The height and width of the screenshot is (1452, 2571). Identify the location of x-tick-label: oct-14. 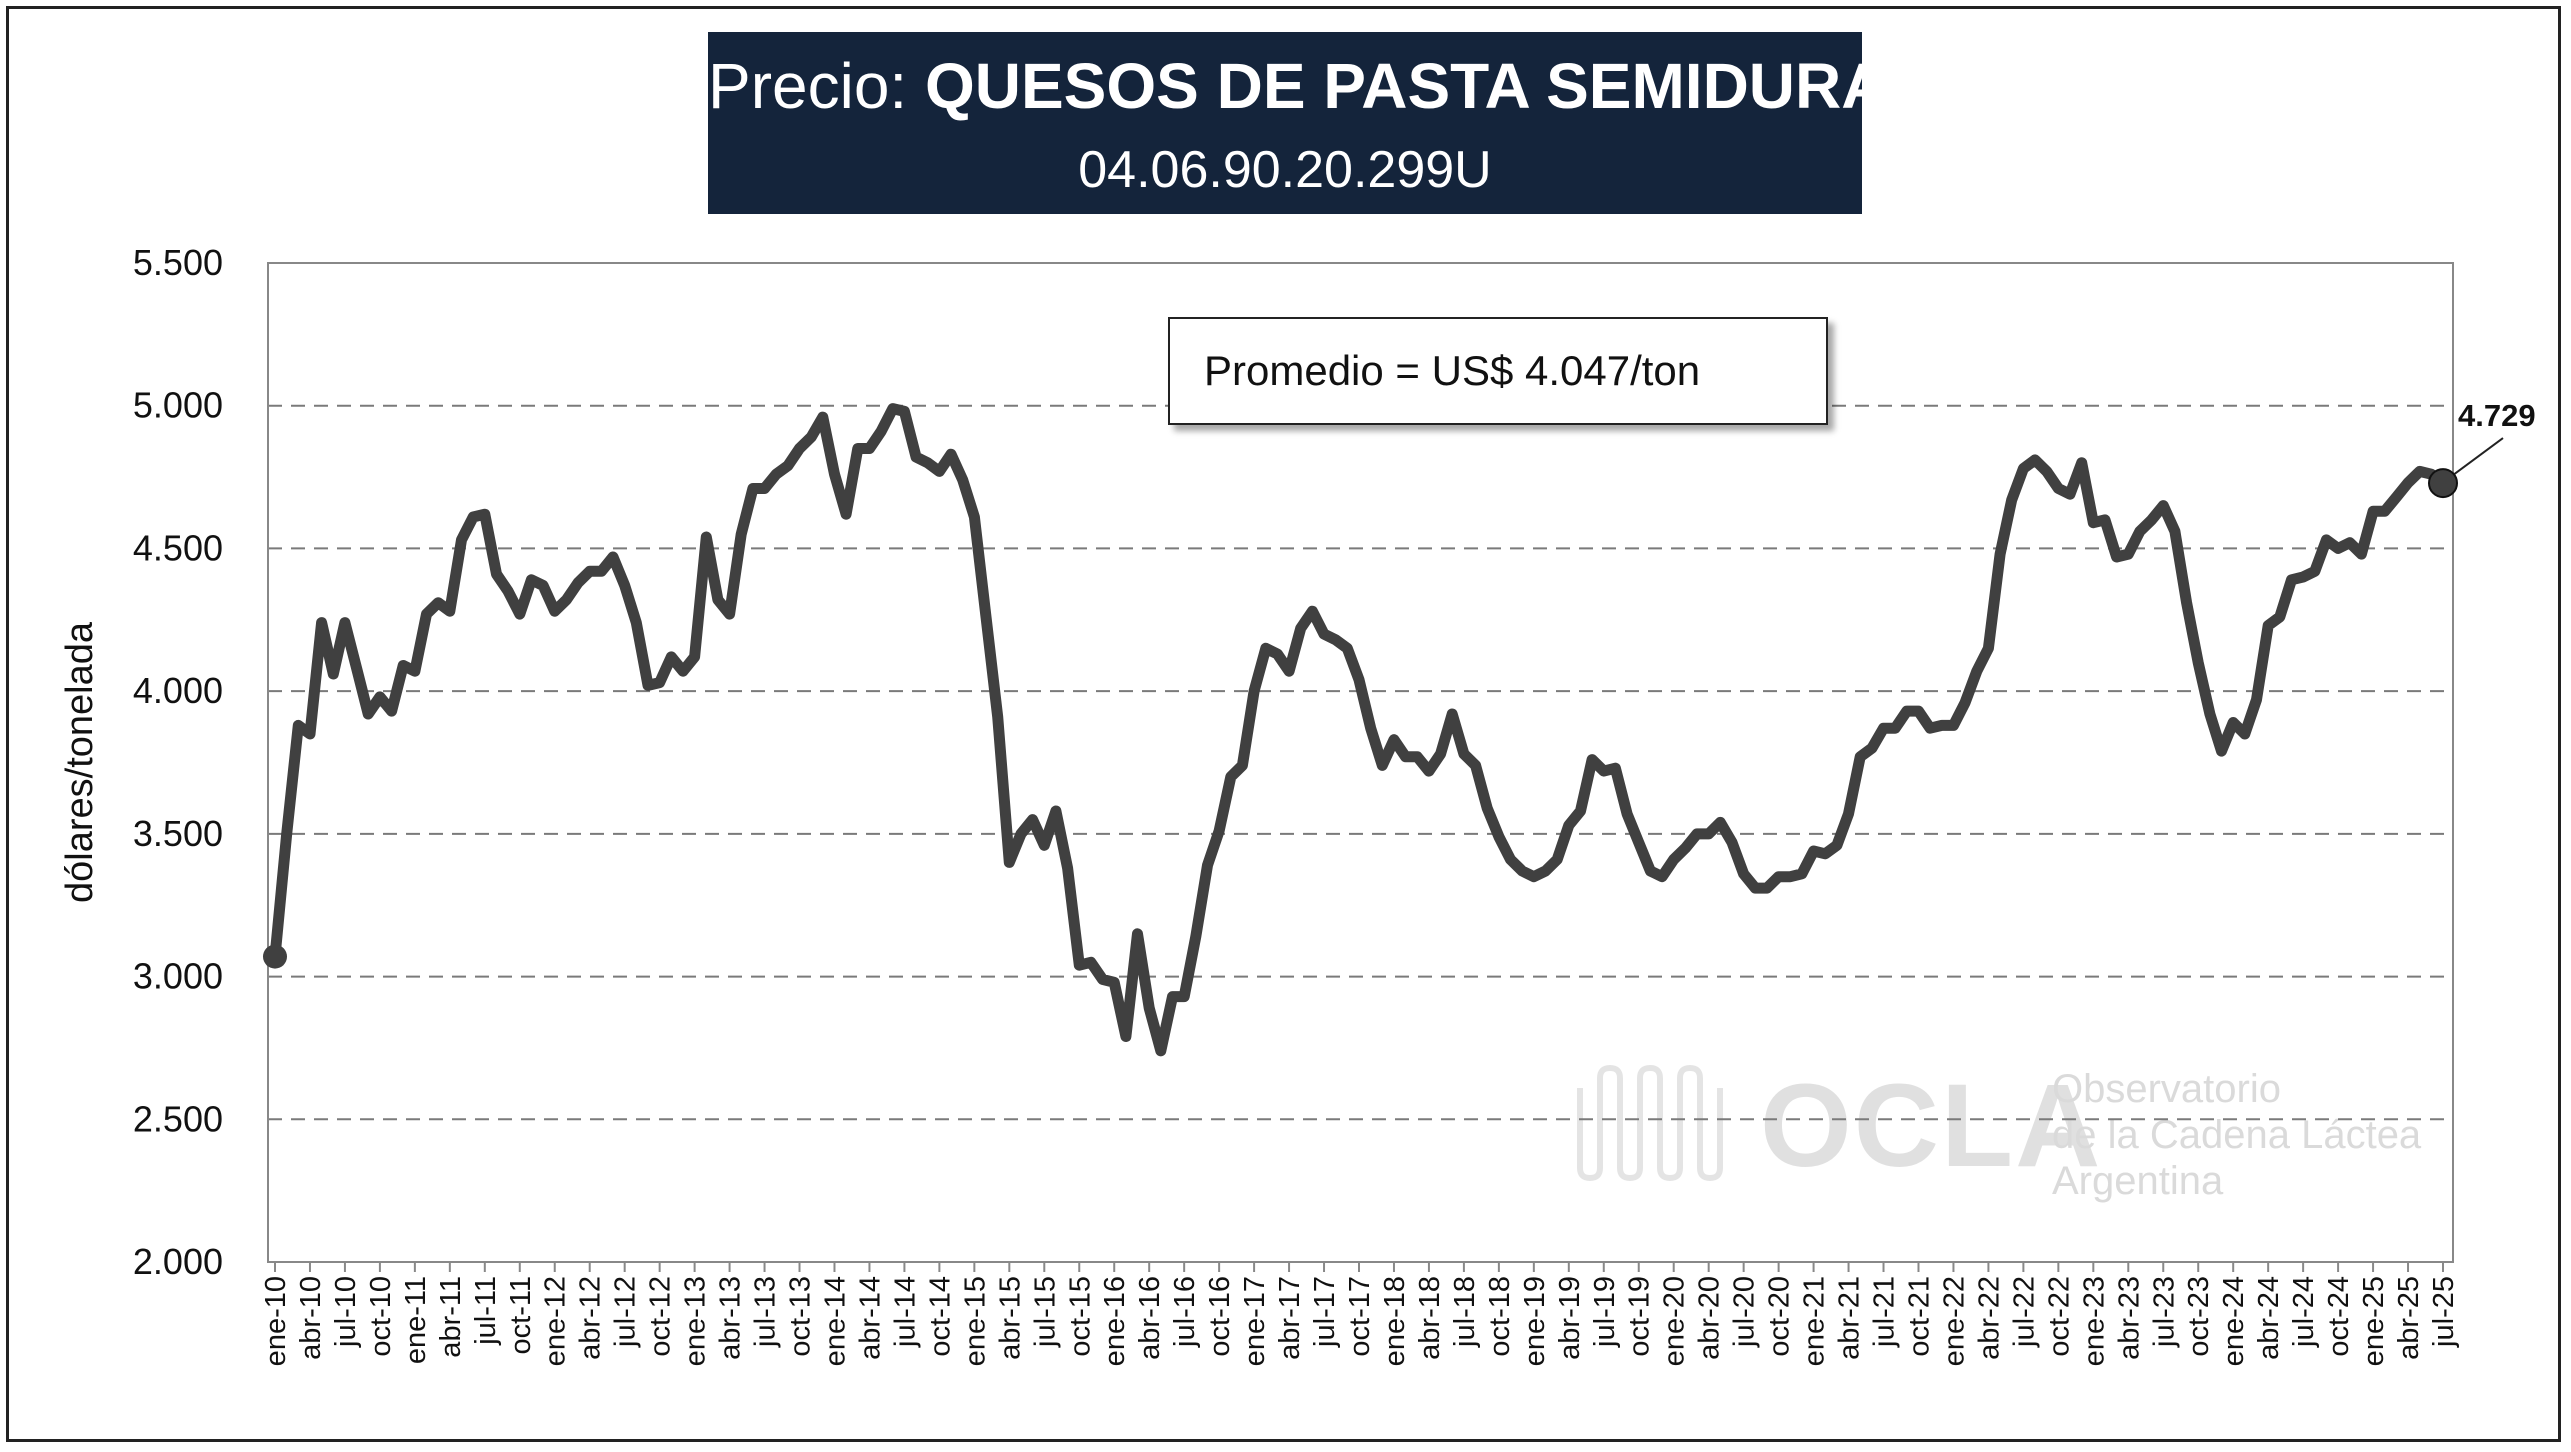
(940, 1316).